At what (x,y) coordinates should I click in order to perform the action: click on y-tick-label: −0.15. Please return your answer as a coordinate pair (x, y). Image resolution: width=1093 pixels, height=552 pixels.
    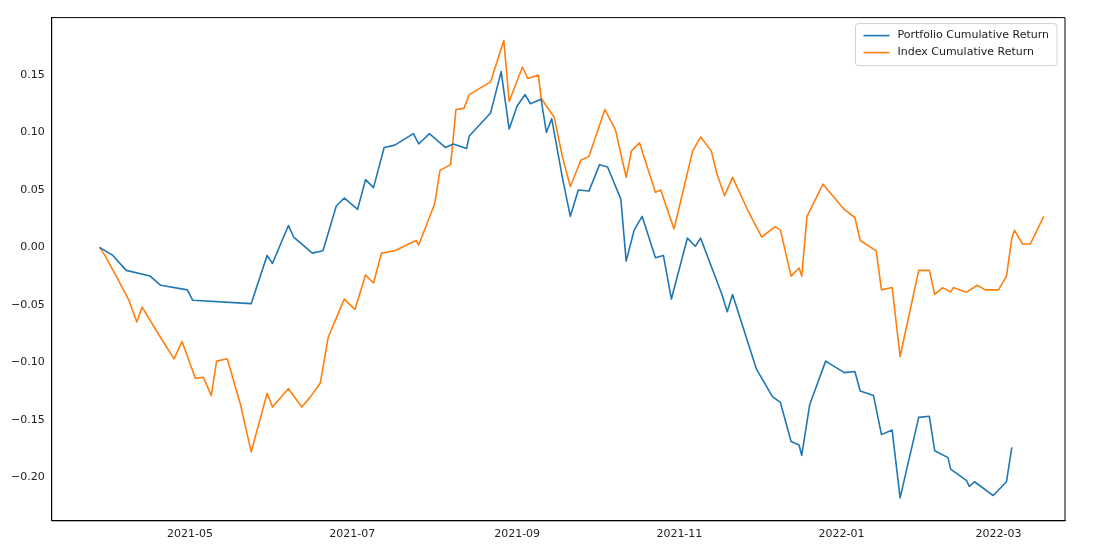
    Looking at the image, I should click on (27, 419).